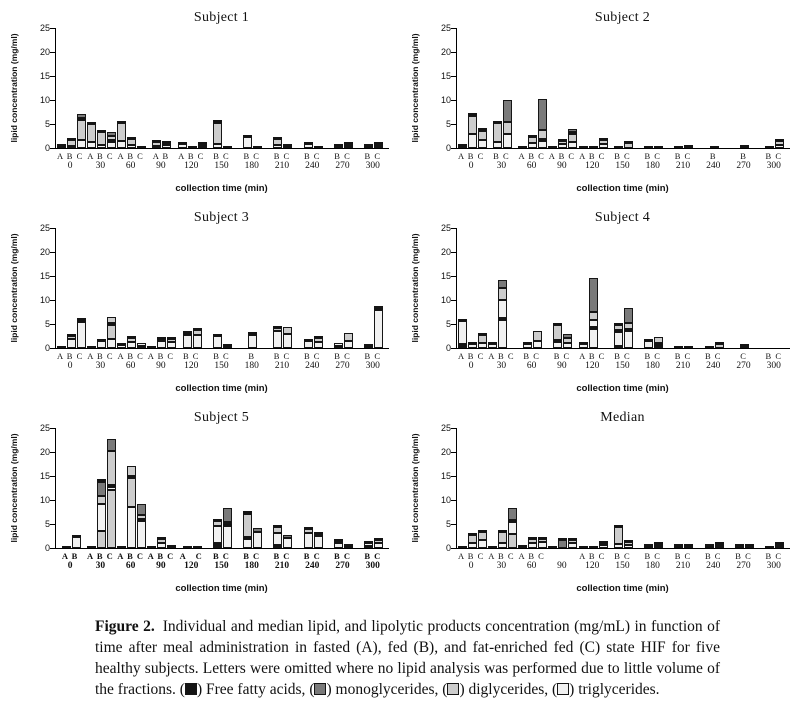 The width and height of the screenshot is (802, 704). What do you see at coordinates (445, 228) in the screenshot?
I see `y-tick-label: 25` at bounding box center [445, 228].